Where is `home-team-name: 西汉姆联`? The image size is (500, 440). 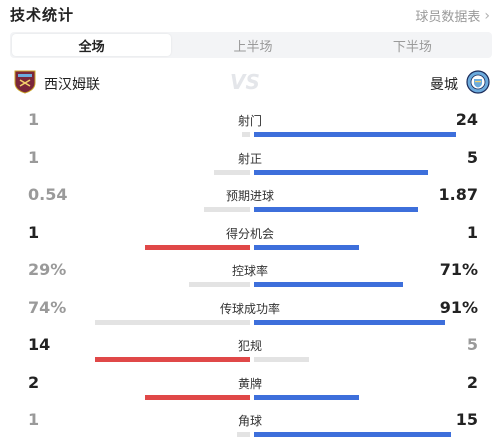 home-team-name: 西汉姆联 is located at coordinates (72, 85).